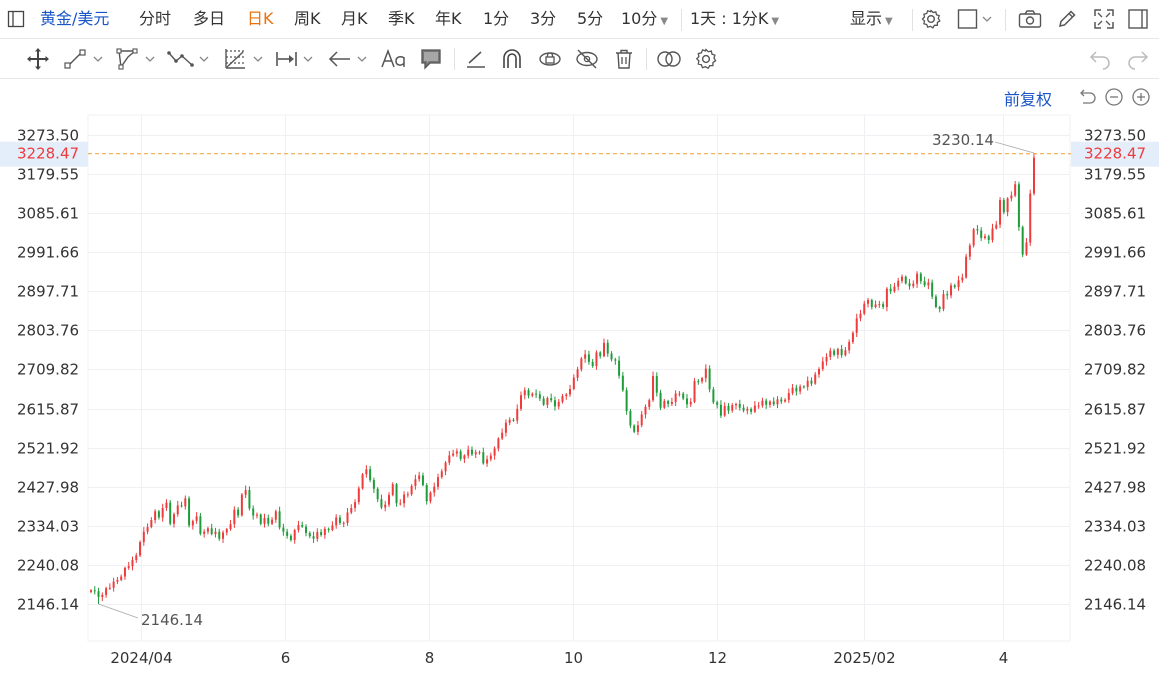 Image resolution: width=1159 pixels, height=673 pixels. Describe the element at coordinates (912, 20) in the screenshot. I see `divider` at that location.